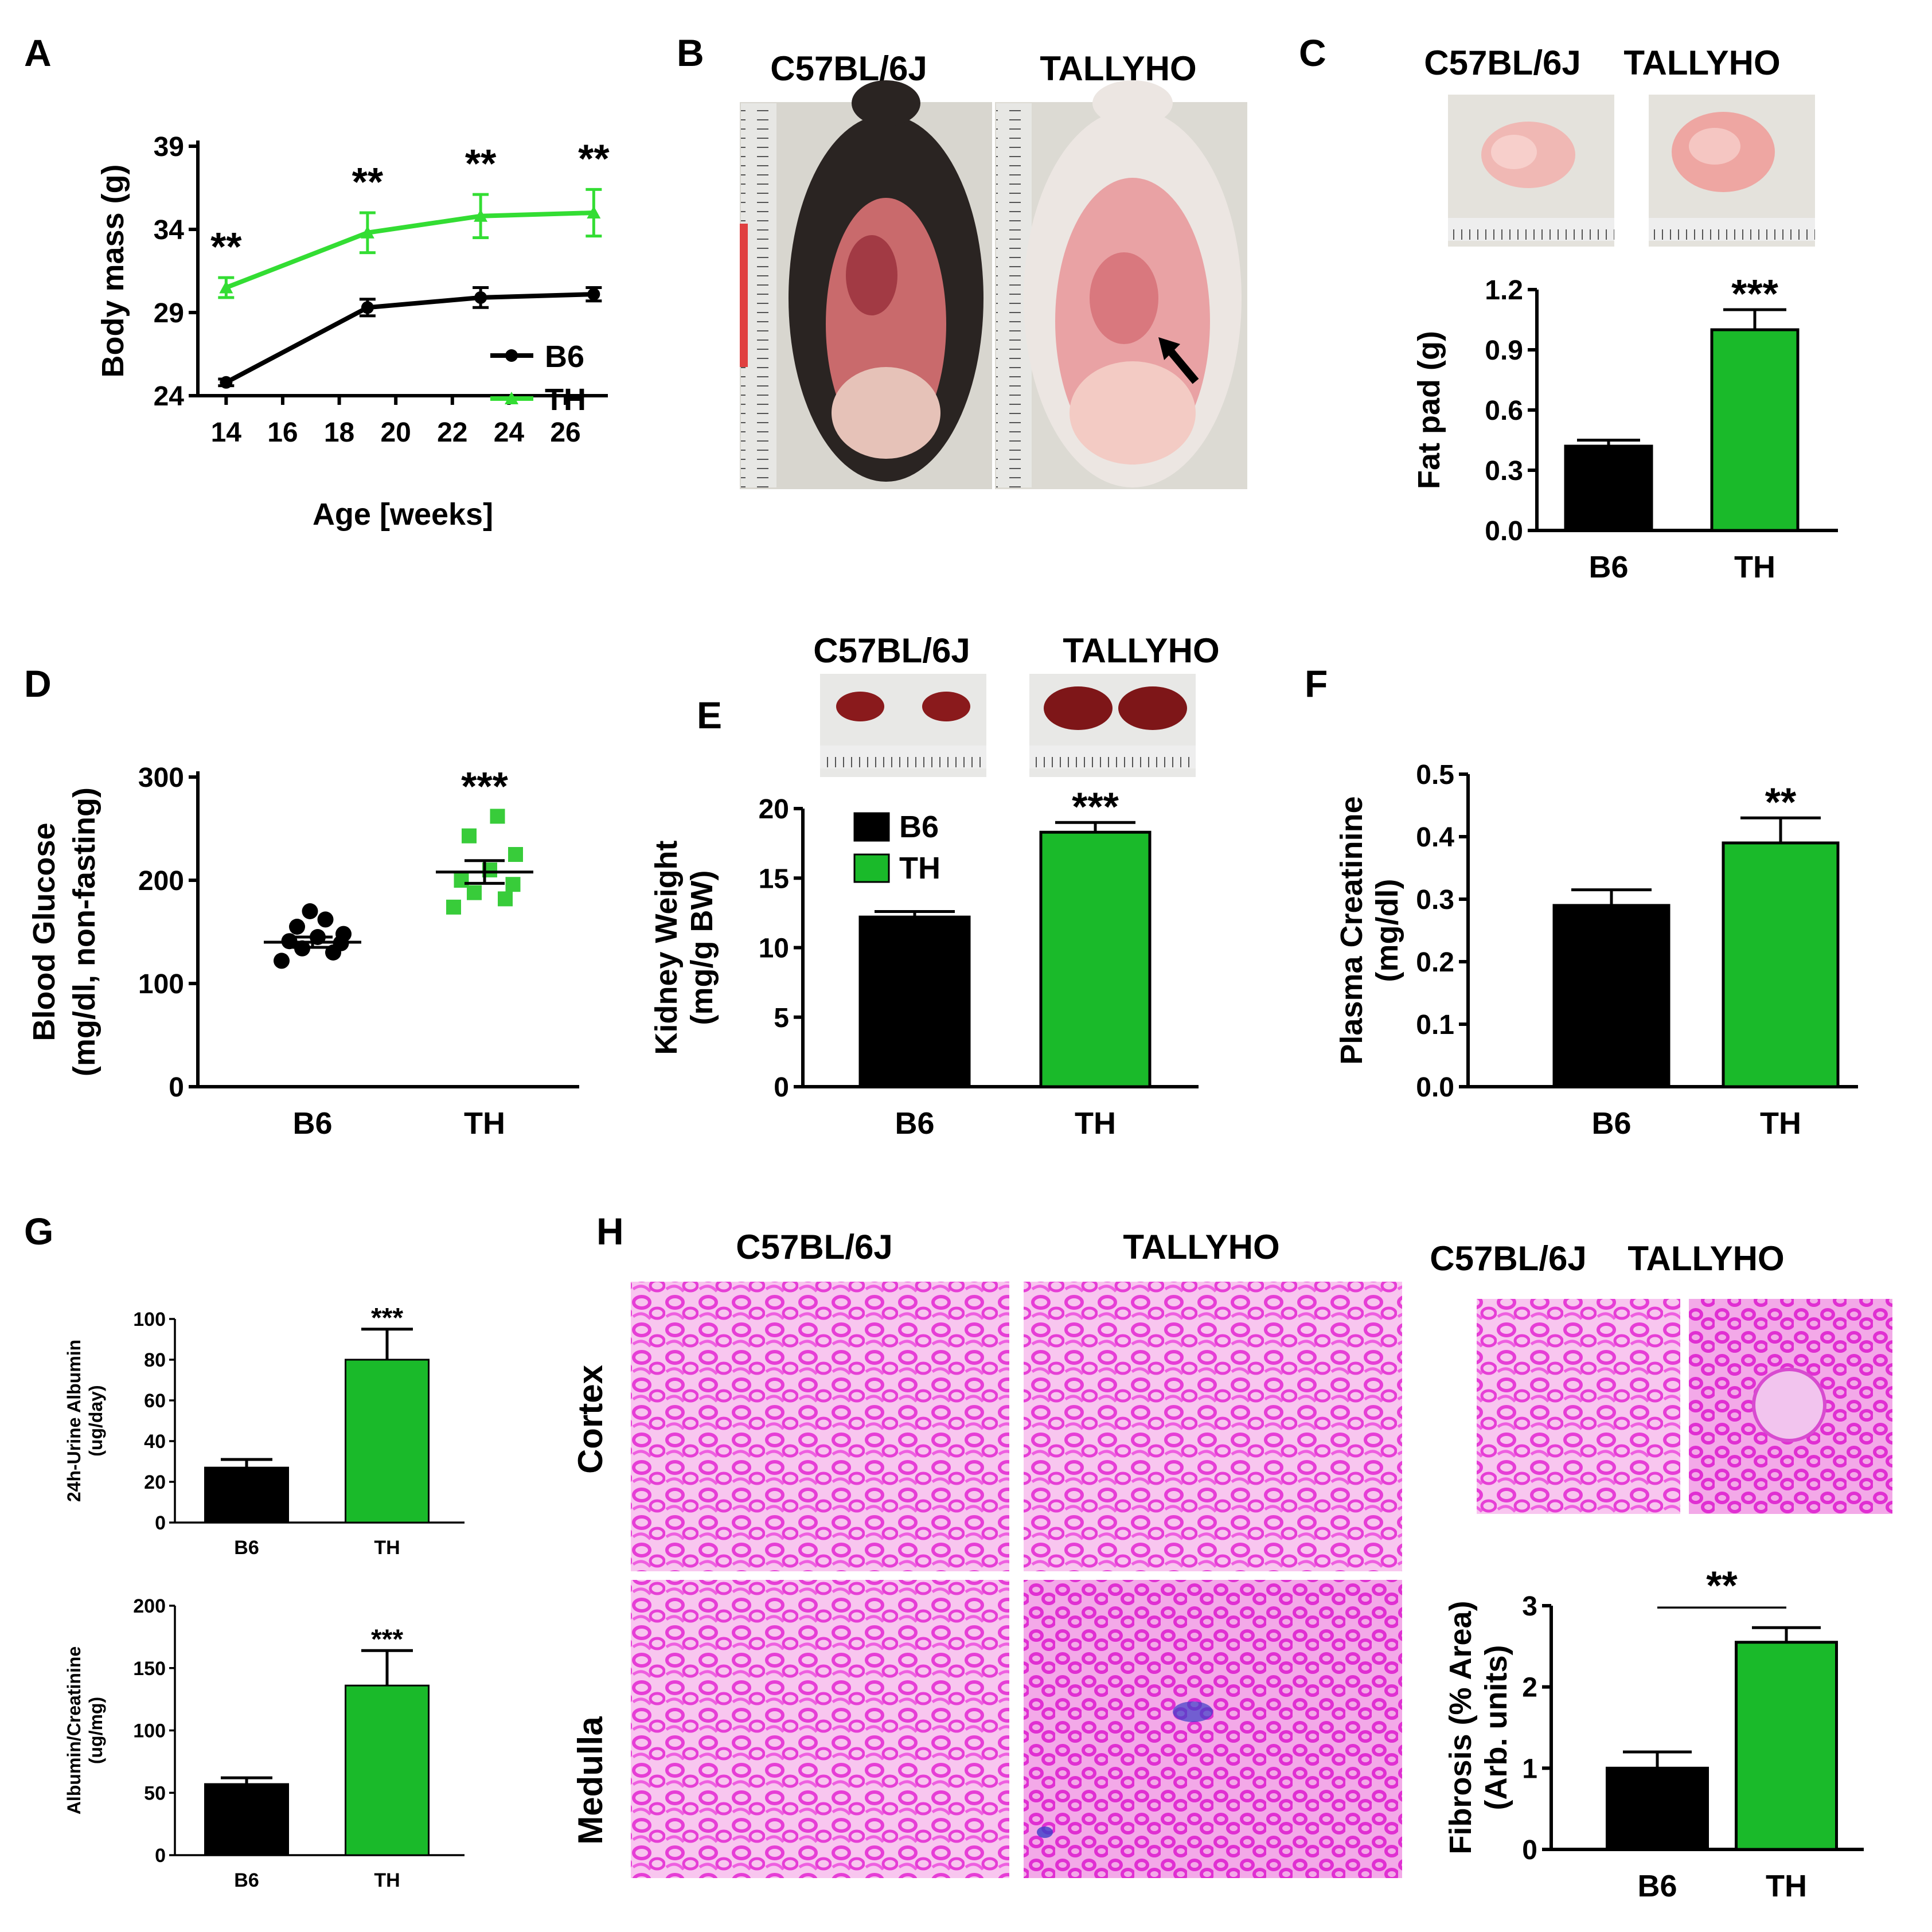 The image size is (1932, 1932). What do you see at coordinates (155, 1793) in the screenshot?
I see `y-tick-label: 50` at bounding box center [155, 1793].